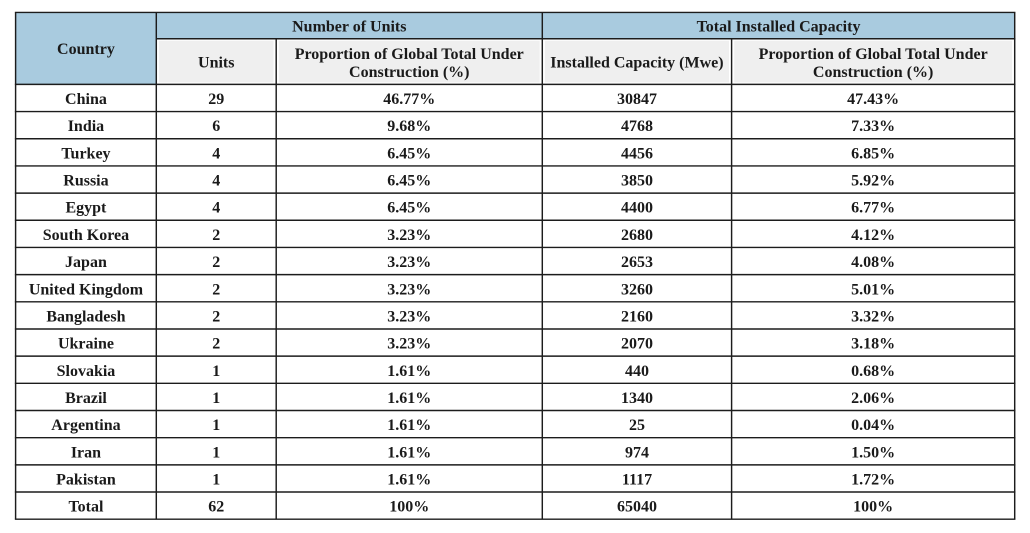 The image size is (1030, 533). Describe the element at coordinates (873, 99) in the screenshot. I see `svg-text: 47.43%` at that location.